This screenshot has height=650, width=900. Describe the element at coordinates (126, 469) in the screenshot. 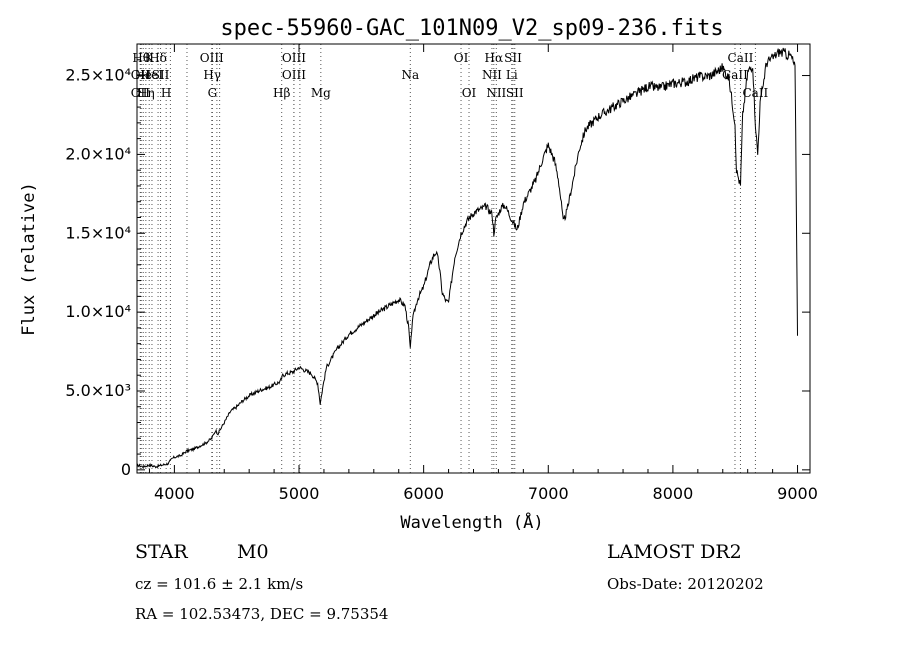

I see `y-tick-label: 0` at that location.